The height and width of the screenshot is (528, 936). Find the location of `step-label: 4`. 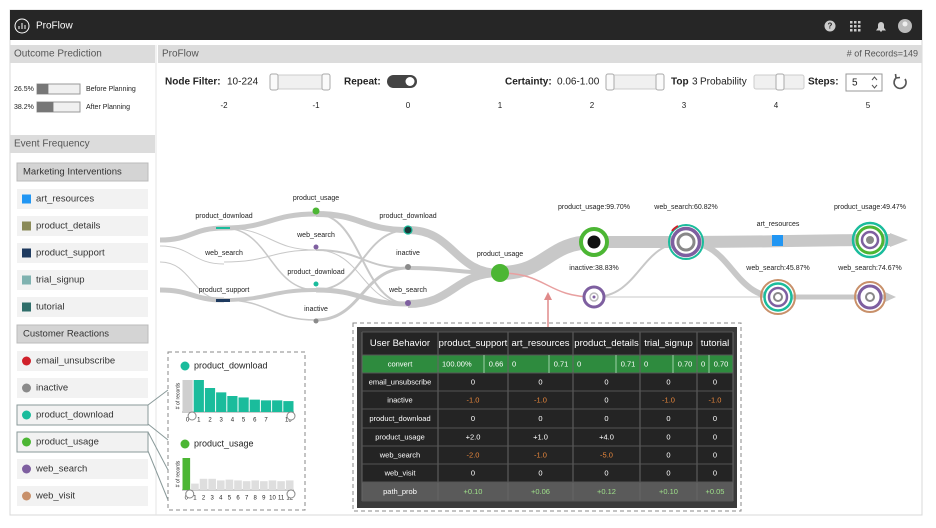

step-label: 4 is located at coordinates (776, 105).